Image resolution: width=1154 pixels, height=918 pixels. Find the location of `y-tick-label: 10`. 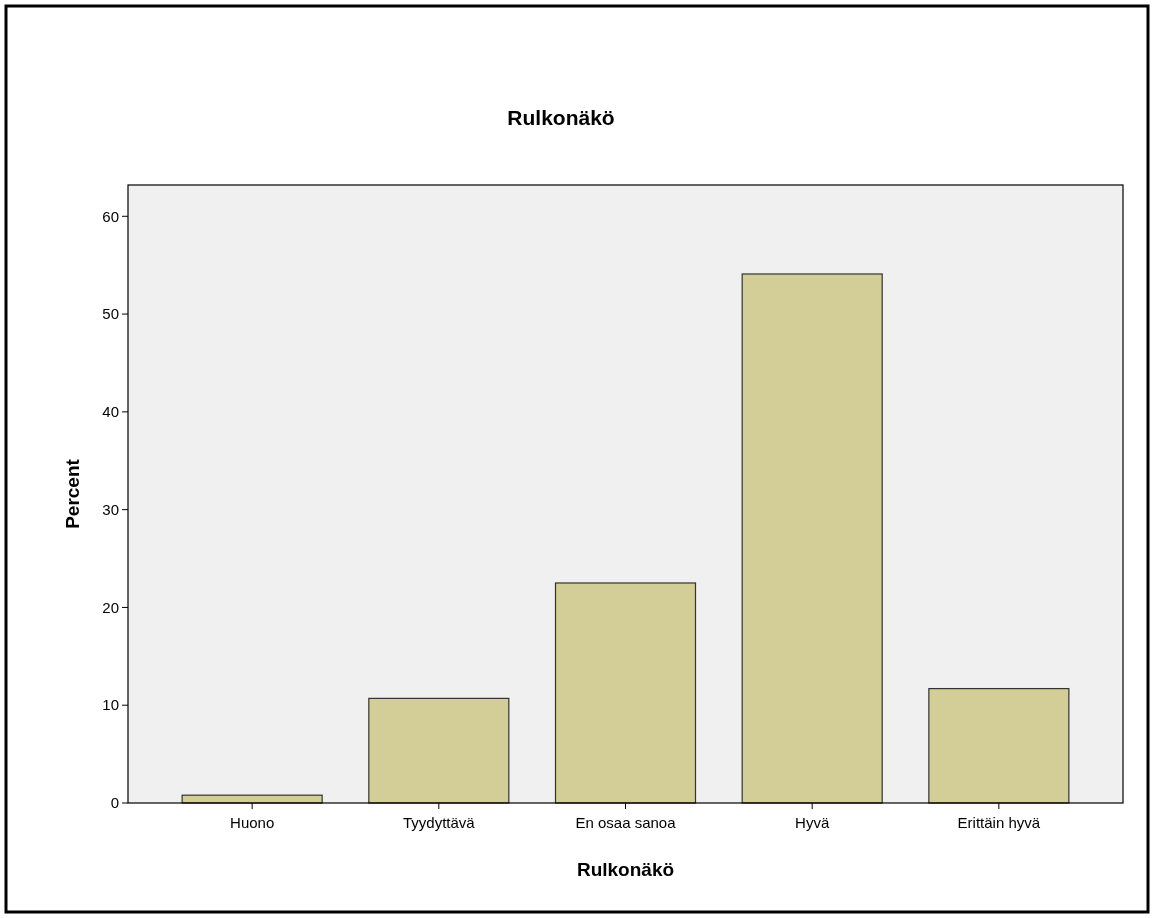

y-tick-label: 10 is located at coordinates (110, 705).